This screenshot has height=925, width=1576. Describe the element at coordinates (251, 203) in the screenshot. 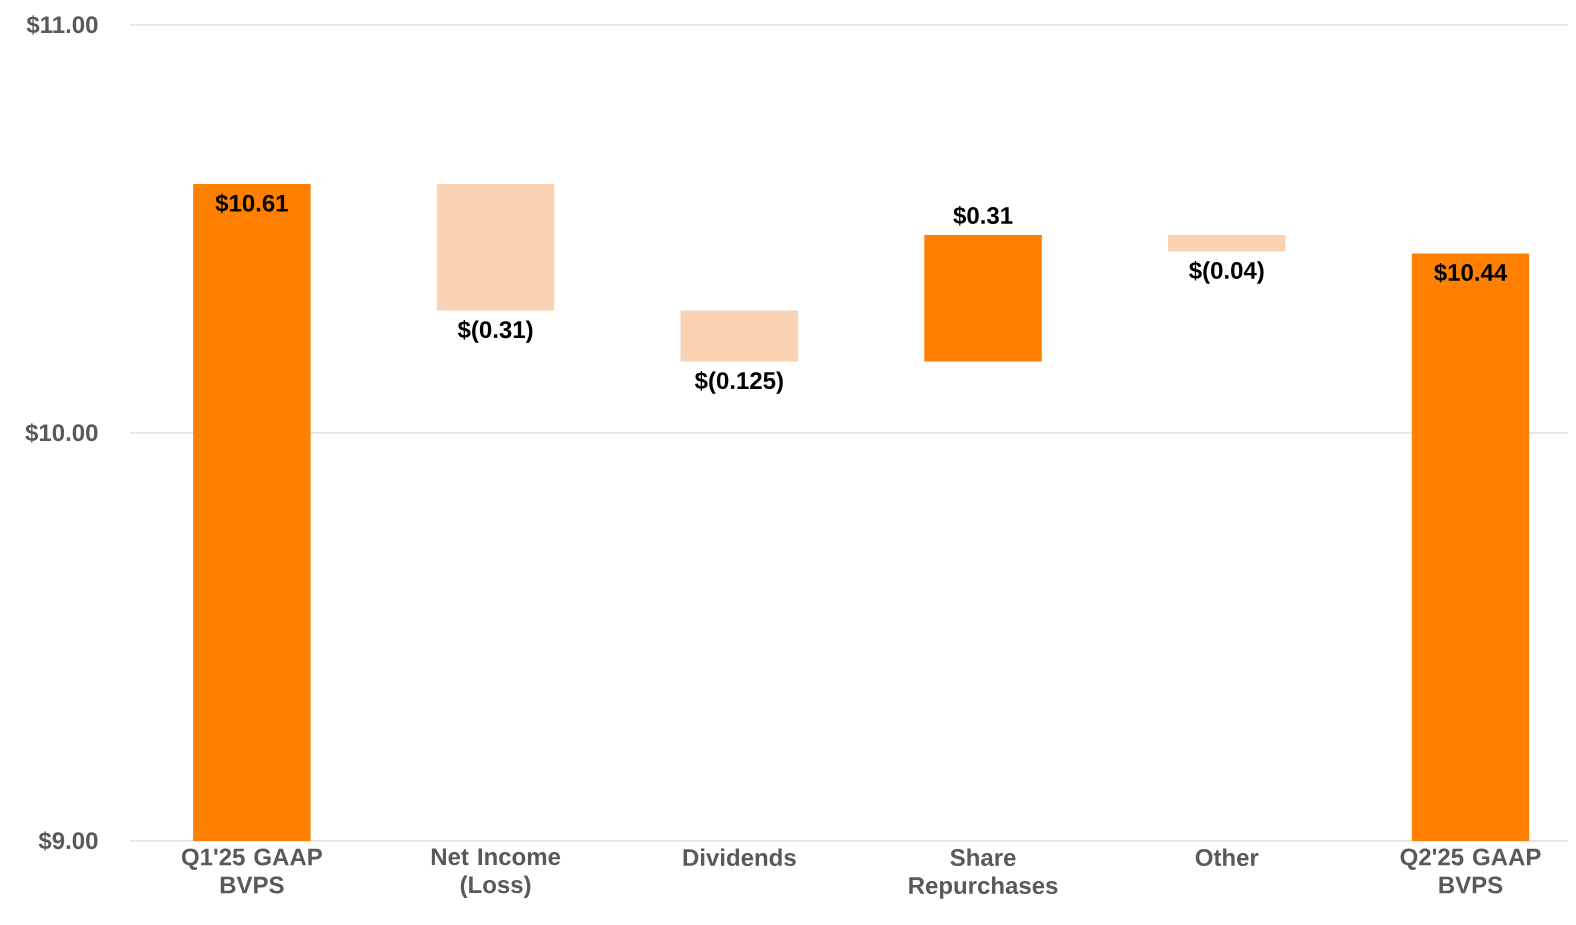

I see `data-label: $10.61` at that location.